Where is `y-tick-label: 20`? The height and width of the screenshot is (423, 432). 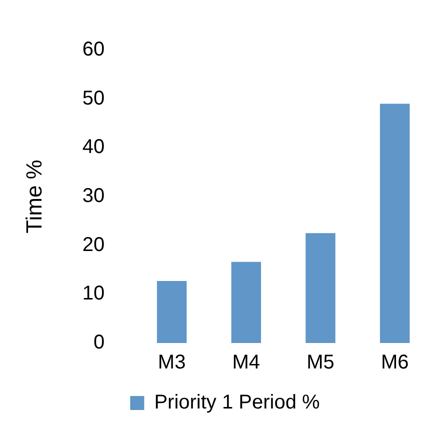 y-tick-label: 20 is located at coordinates (93, 245).